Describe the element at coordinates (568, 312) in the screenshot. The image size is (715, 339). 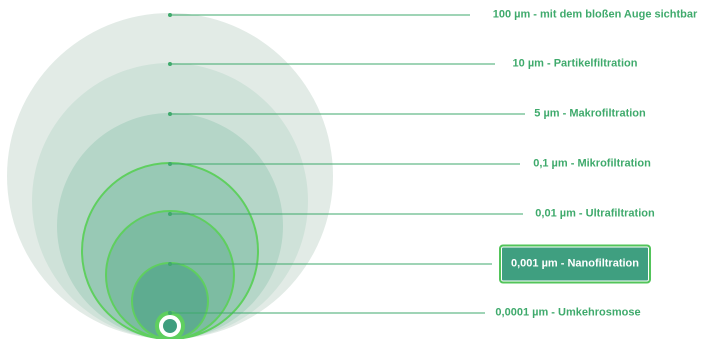
I see `size-label: 0,0001 µm - Umkehrosmose` at that location.